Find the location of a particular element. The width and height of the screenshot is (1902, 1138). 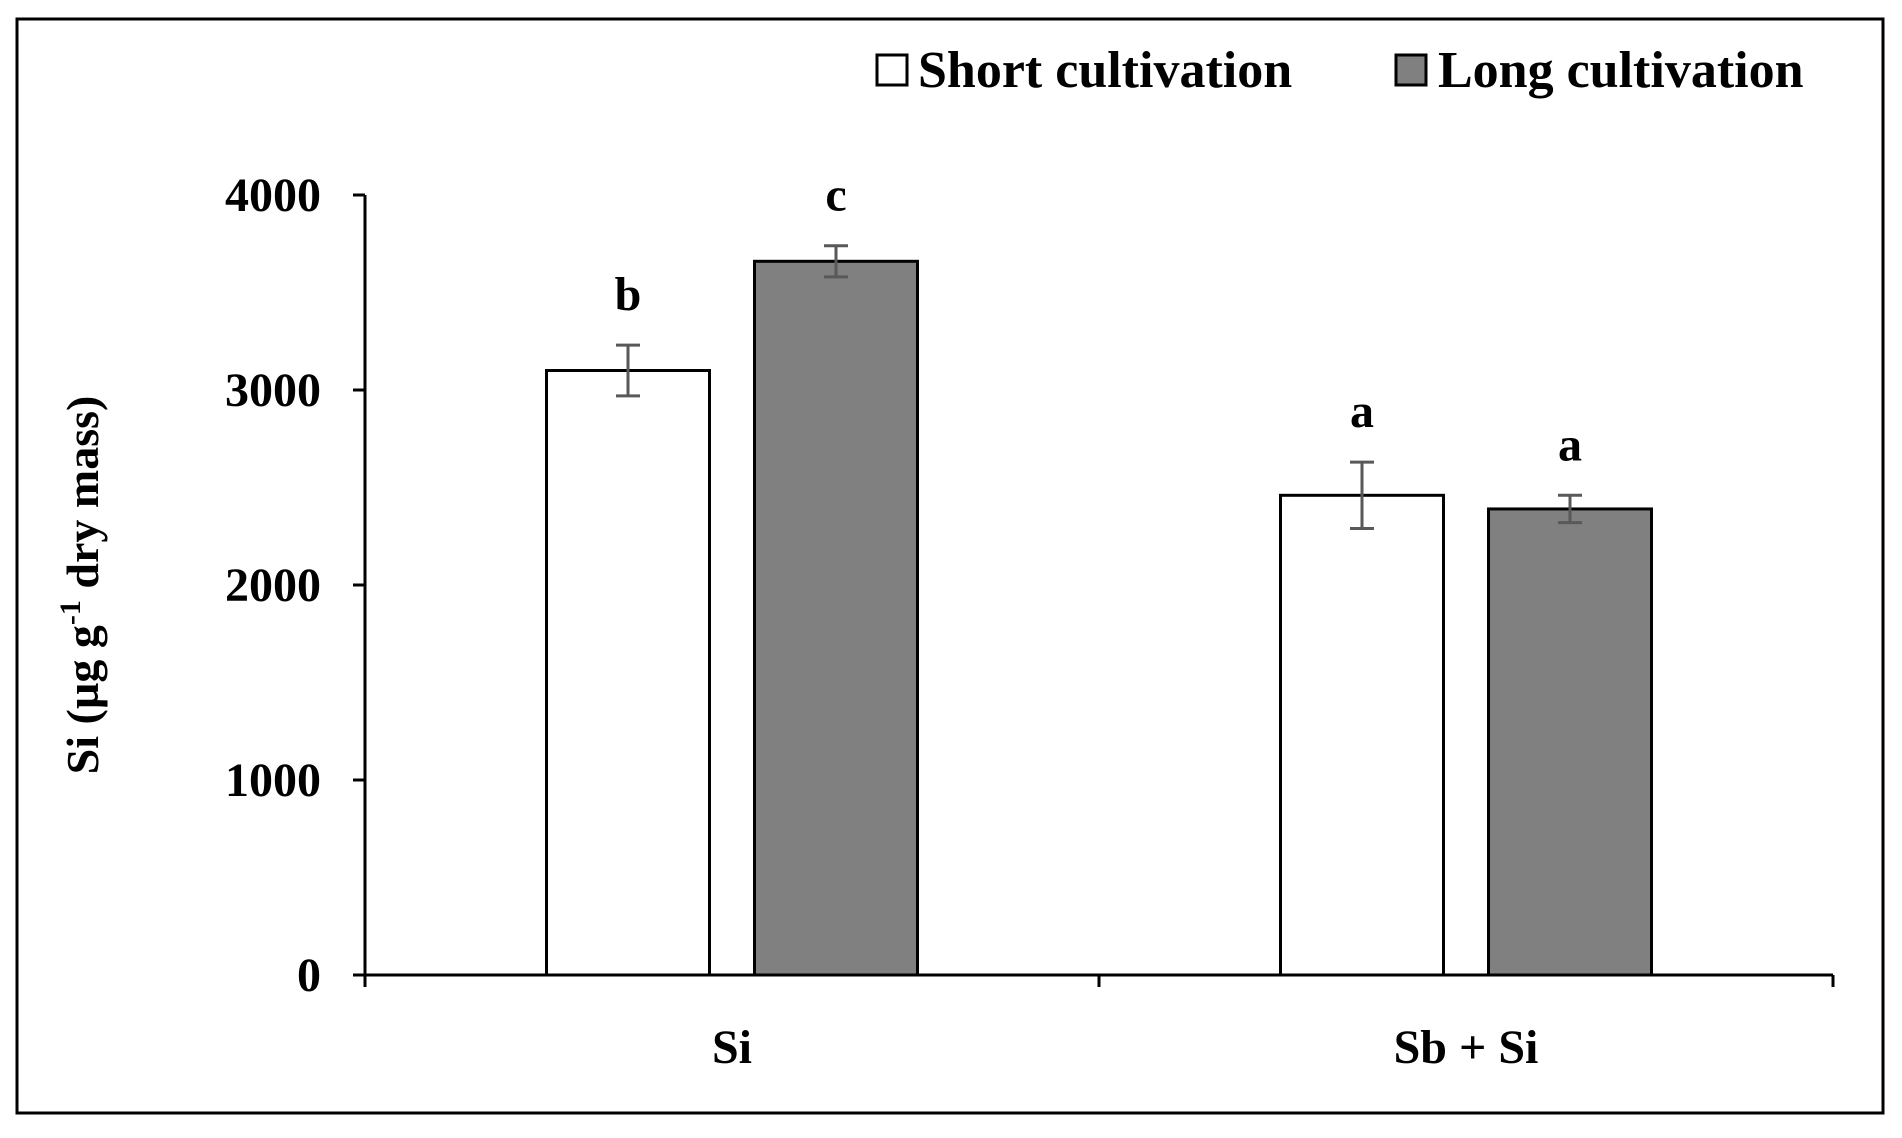

legend-swatch-short is located at coordinates (892, 70).